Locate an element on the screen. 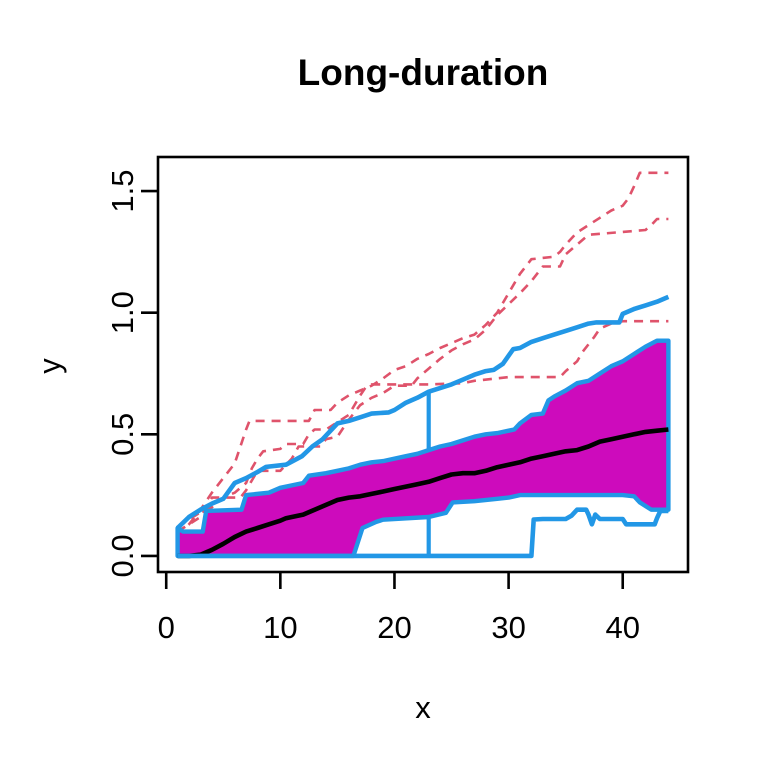  y-tick-label: 0.0 is located at coordinates (122, 555).